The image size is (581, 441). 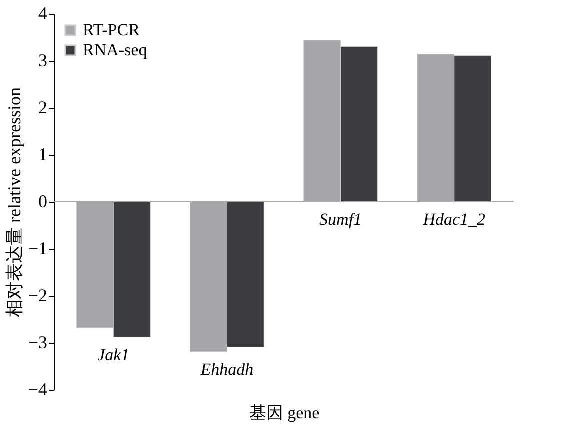 What do you see at coordinates (38, 390) in the screenshot?
I see `y-tick-label: −4` at bounding box center [38, 390].